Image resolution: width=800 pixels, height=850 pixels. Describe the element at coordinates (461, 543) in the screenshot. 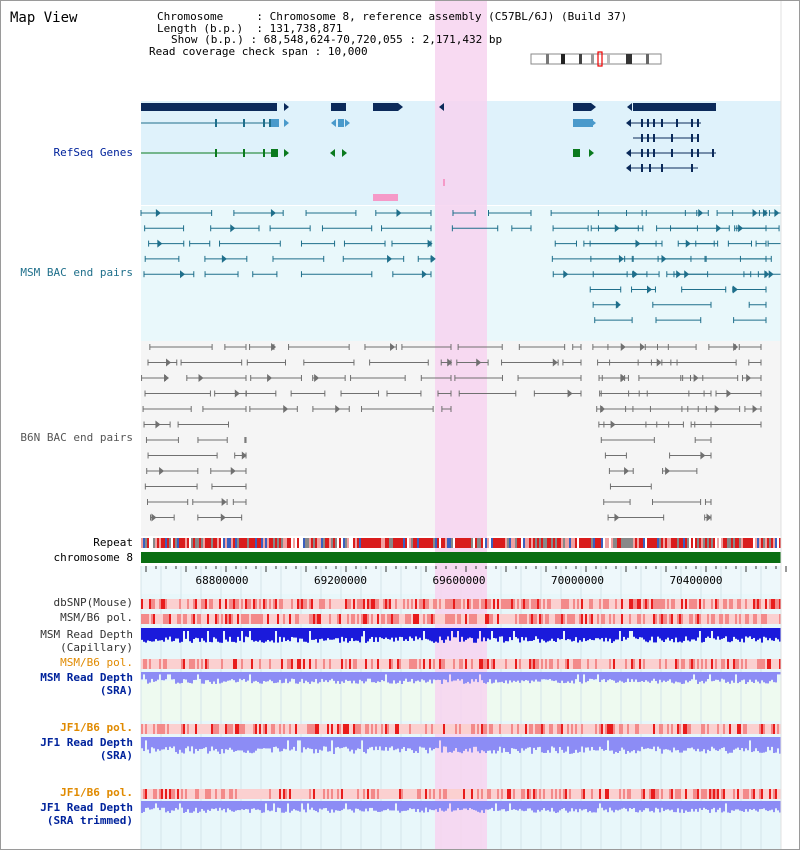

I see `repeat-track` at that location.